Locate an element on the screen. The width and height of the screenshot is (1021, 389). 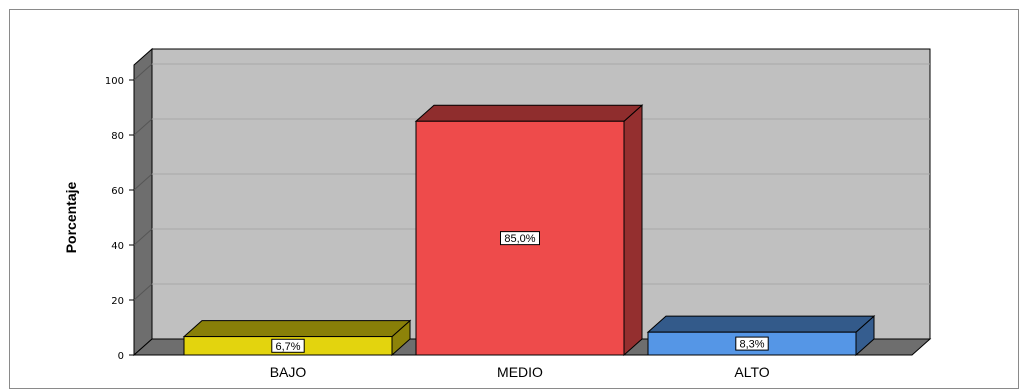
y-tick-label: 100 is located at coordinates (114, 81).